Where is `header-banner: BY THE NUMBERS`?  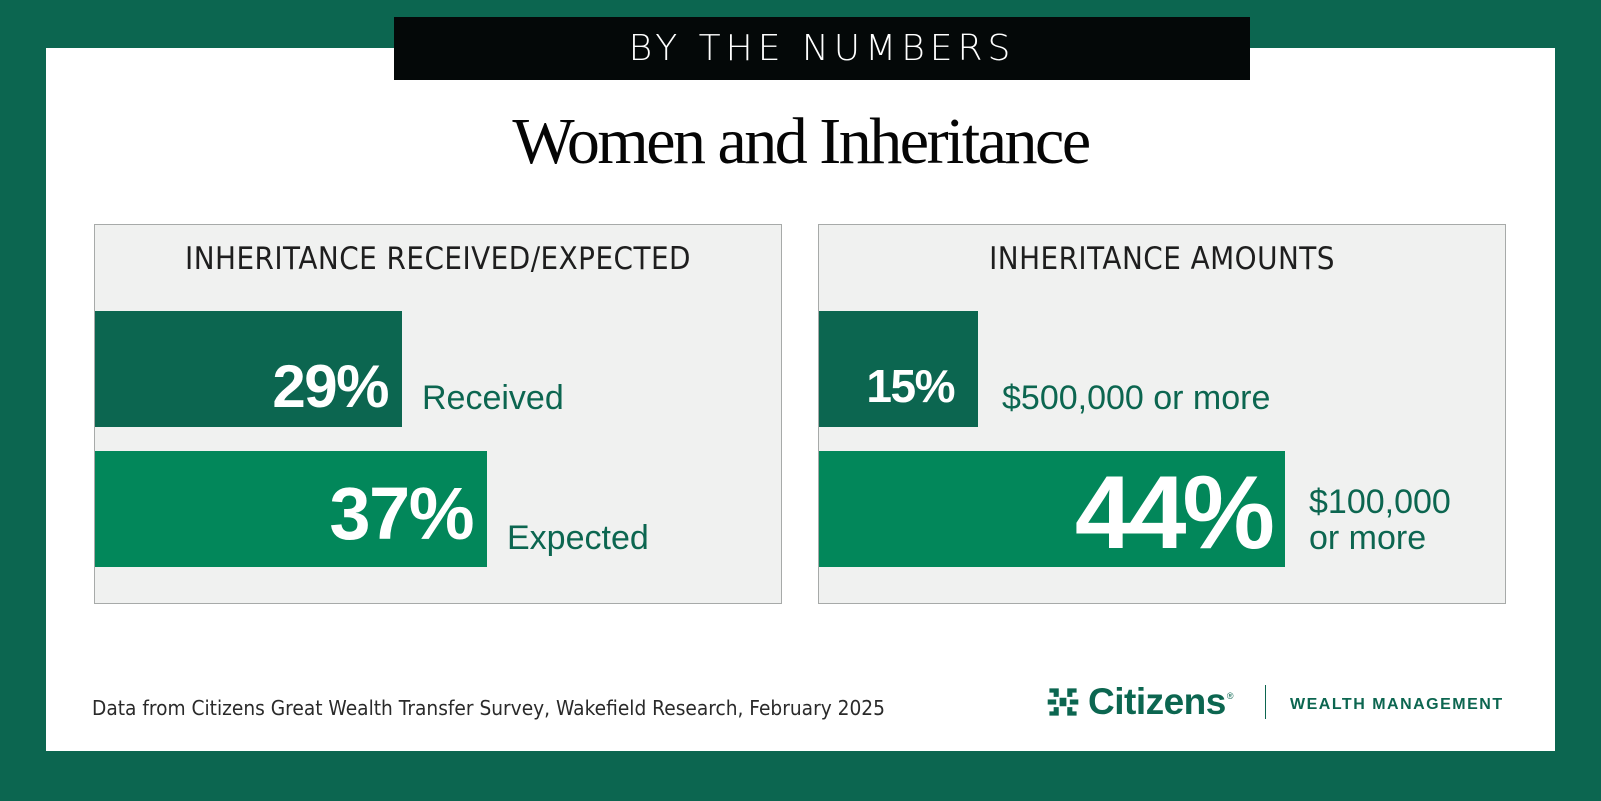
header-banner: BY THE NUMBERS is located at coordinates (822, 48).